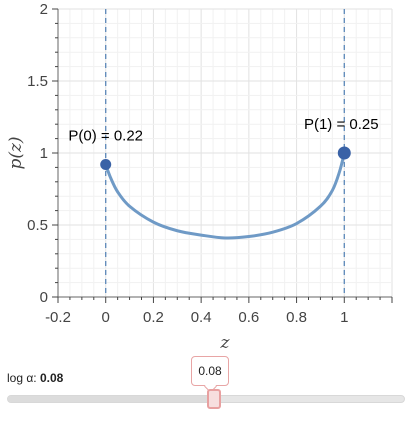 The height and width of the screenshot is (422, 412). Describe the element at coordinates (51, 378) in the screenshot. I see `slider-value: 0.08` at that location.